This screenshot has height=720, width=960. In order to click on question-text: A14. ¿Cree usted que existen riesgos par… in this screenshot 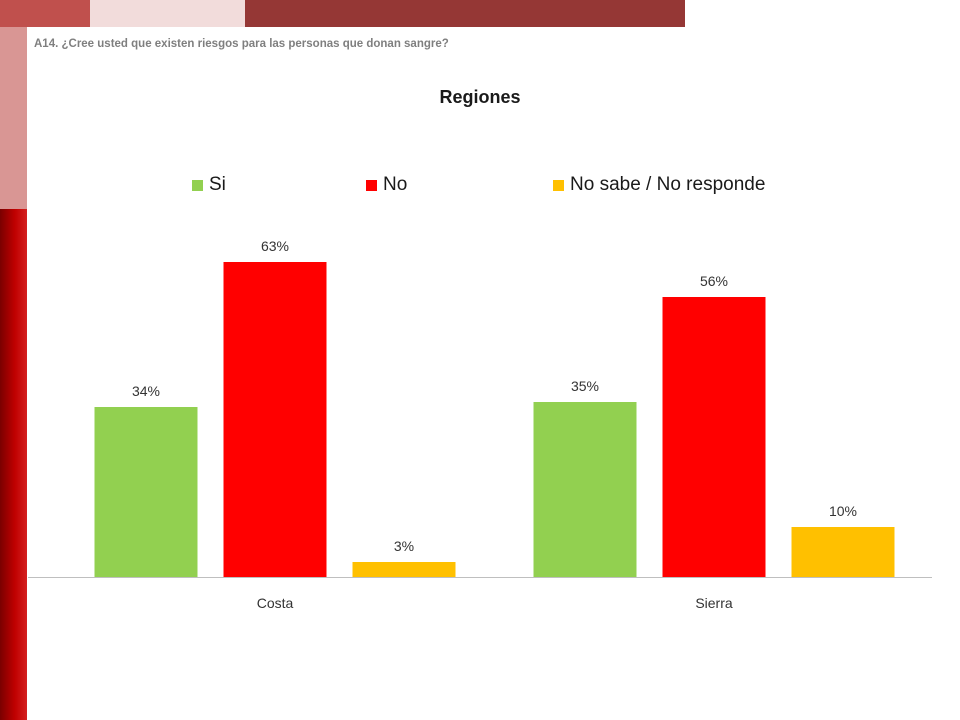, I will do `click(241, 44)`.